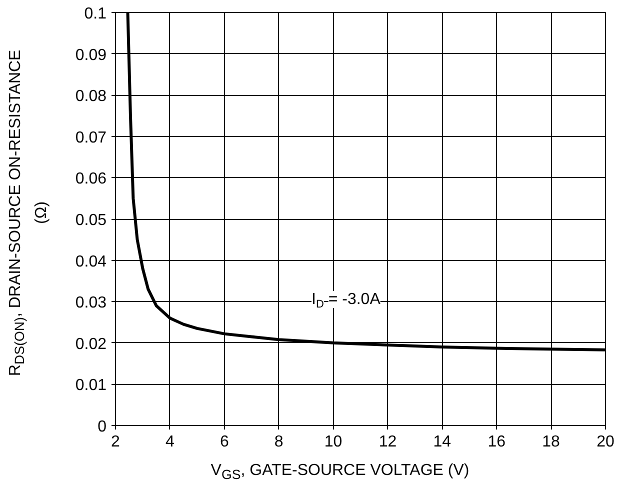 This screenshot has height=501, width=619. I want to click on y-tick-label: 0.08, so click(91, 97).